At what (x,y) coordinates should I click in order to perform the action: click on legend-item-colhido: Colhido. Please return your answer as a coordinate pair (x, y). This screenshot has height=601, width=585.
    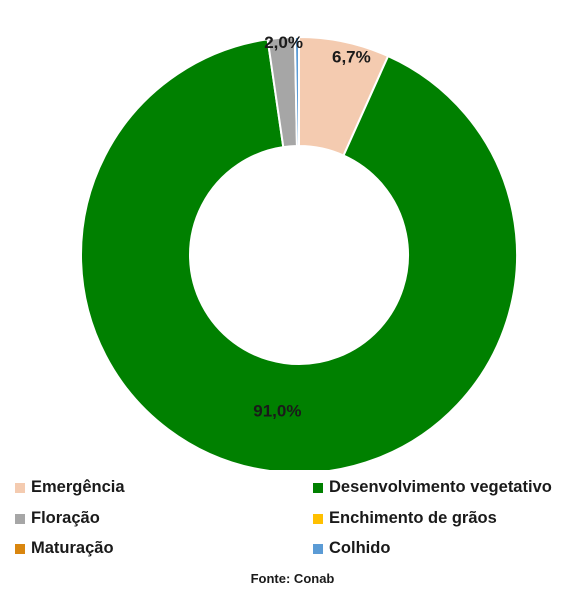
    Looking at the image, I should click on (351, 548).